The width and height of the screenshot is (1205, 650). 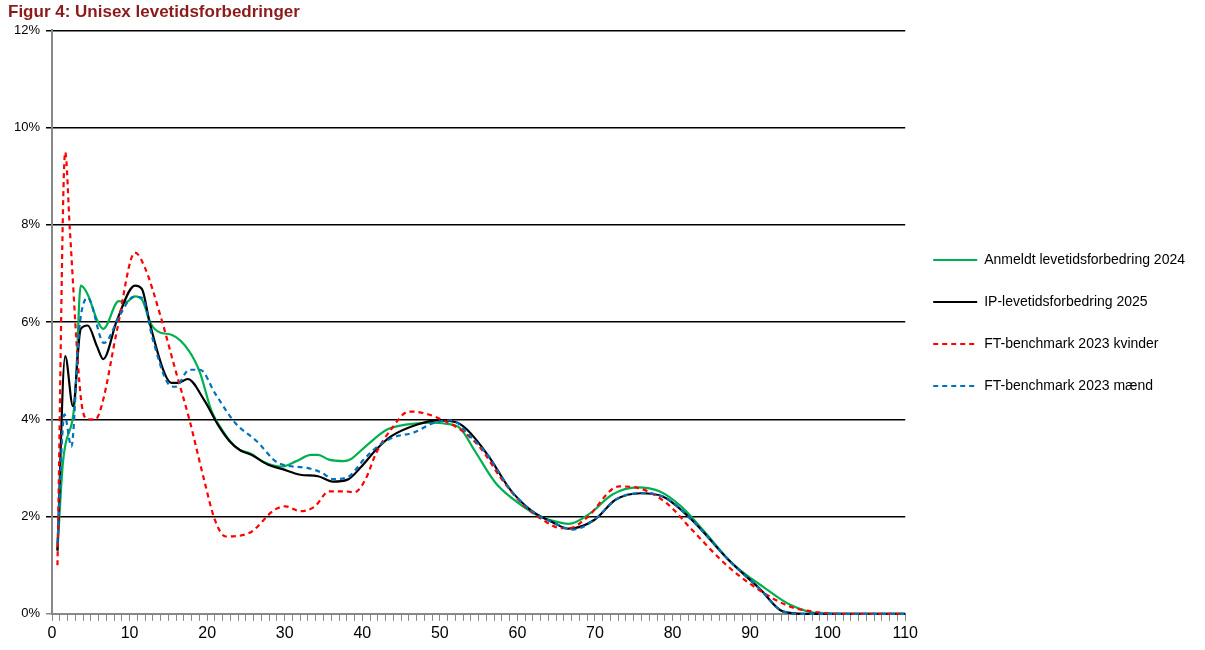 What do you see at coordinates (31, 321) in the screenshot?
I see `y-tick-label: 6%` at bounding box center [31, 321].